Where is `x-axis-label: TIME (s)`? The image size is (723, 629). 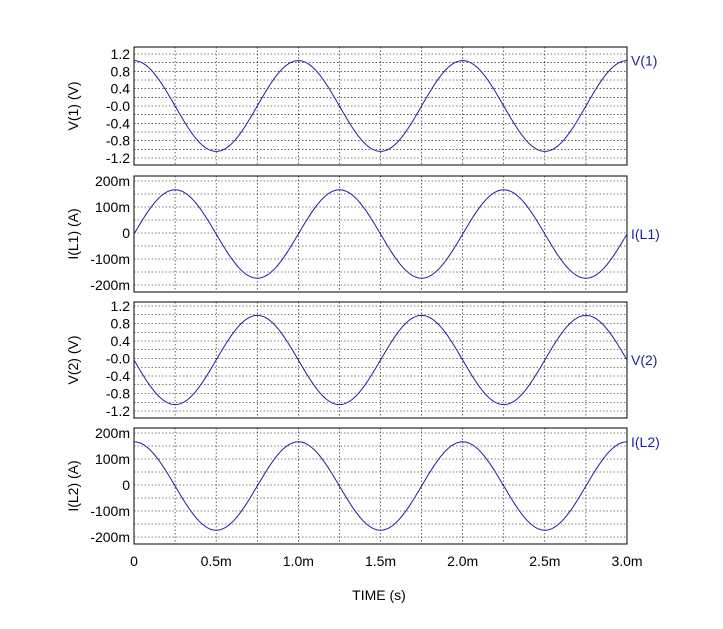
x-axis-label: TIME (s) is located at coordinates (379, 595).